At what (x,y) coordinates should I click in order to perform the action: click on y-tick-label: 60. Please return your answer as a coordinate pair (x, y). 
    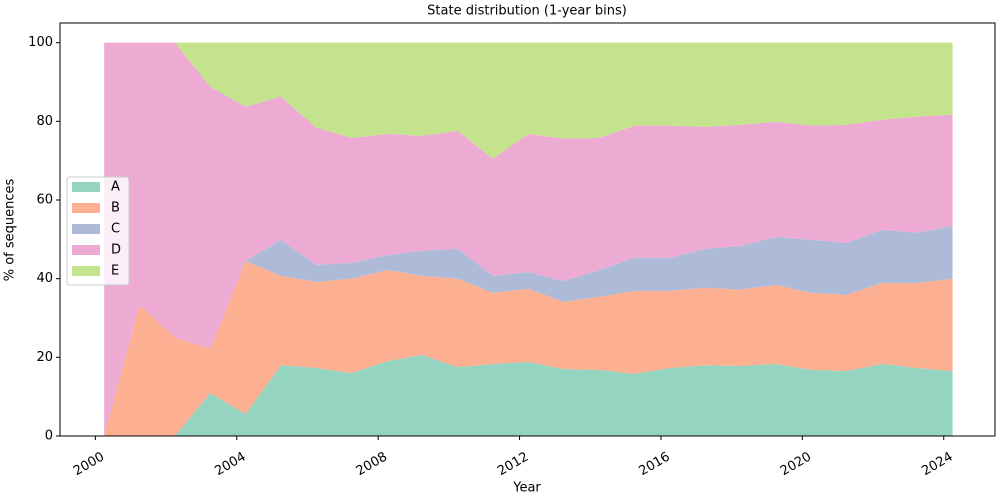
    Looking at the image, I should click on (44, 200).